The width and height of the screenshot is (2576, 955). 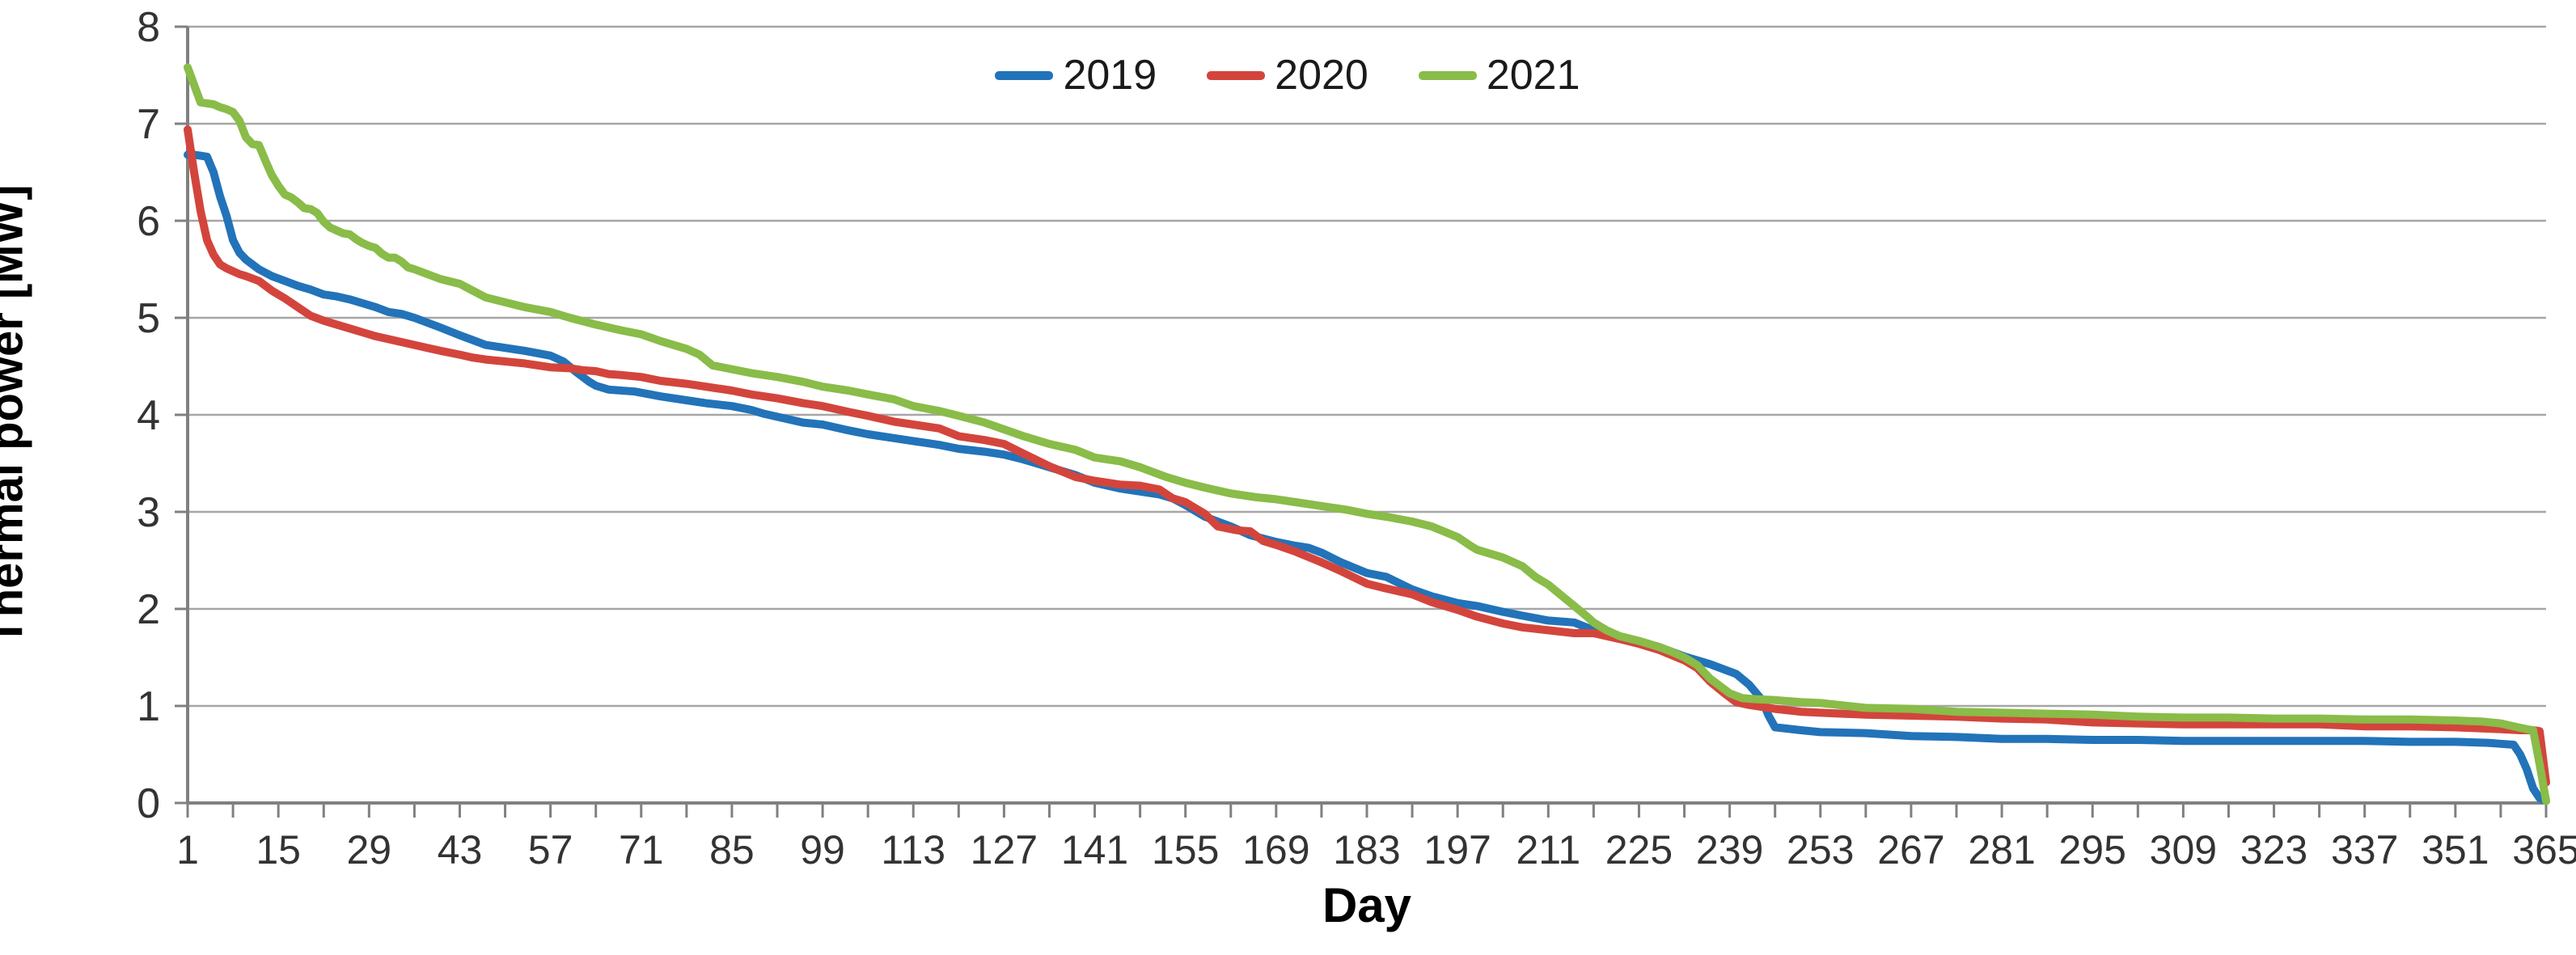 I want to click on x-tick-label-351: 351, so click(x=2456, y=850).